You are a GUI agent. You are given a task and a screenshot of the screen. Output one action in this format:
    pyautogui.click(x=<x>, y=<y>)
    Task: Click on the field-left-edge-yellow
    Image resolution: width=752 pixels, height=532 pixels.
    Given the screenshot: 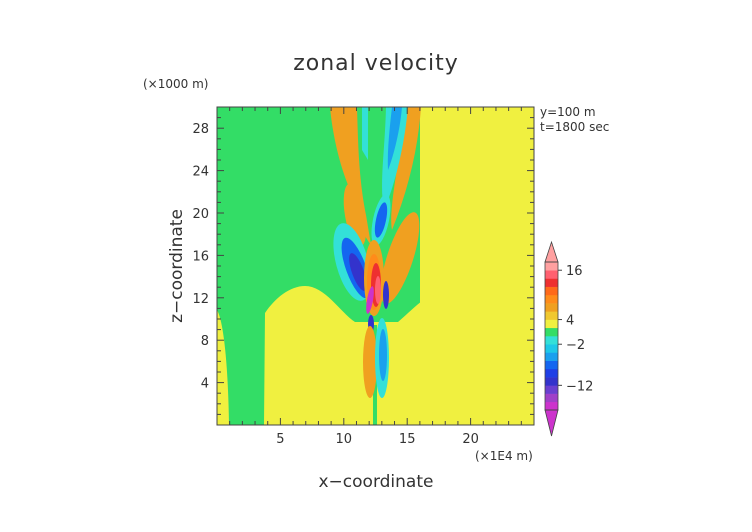 What is the action you would take?
    pyautogui.click(x=223, y=367)
    